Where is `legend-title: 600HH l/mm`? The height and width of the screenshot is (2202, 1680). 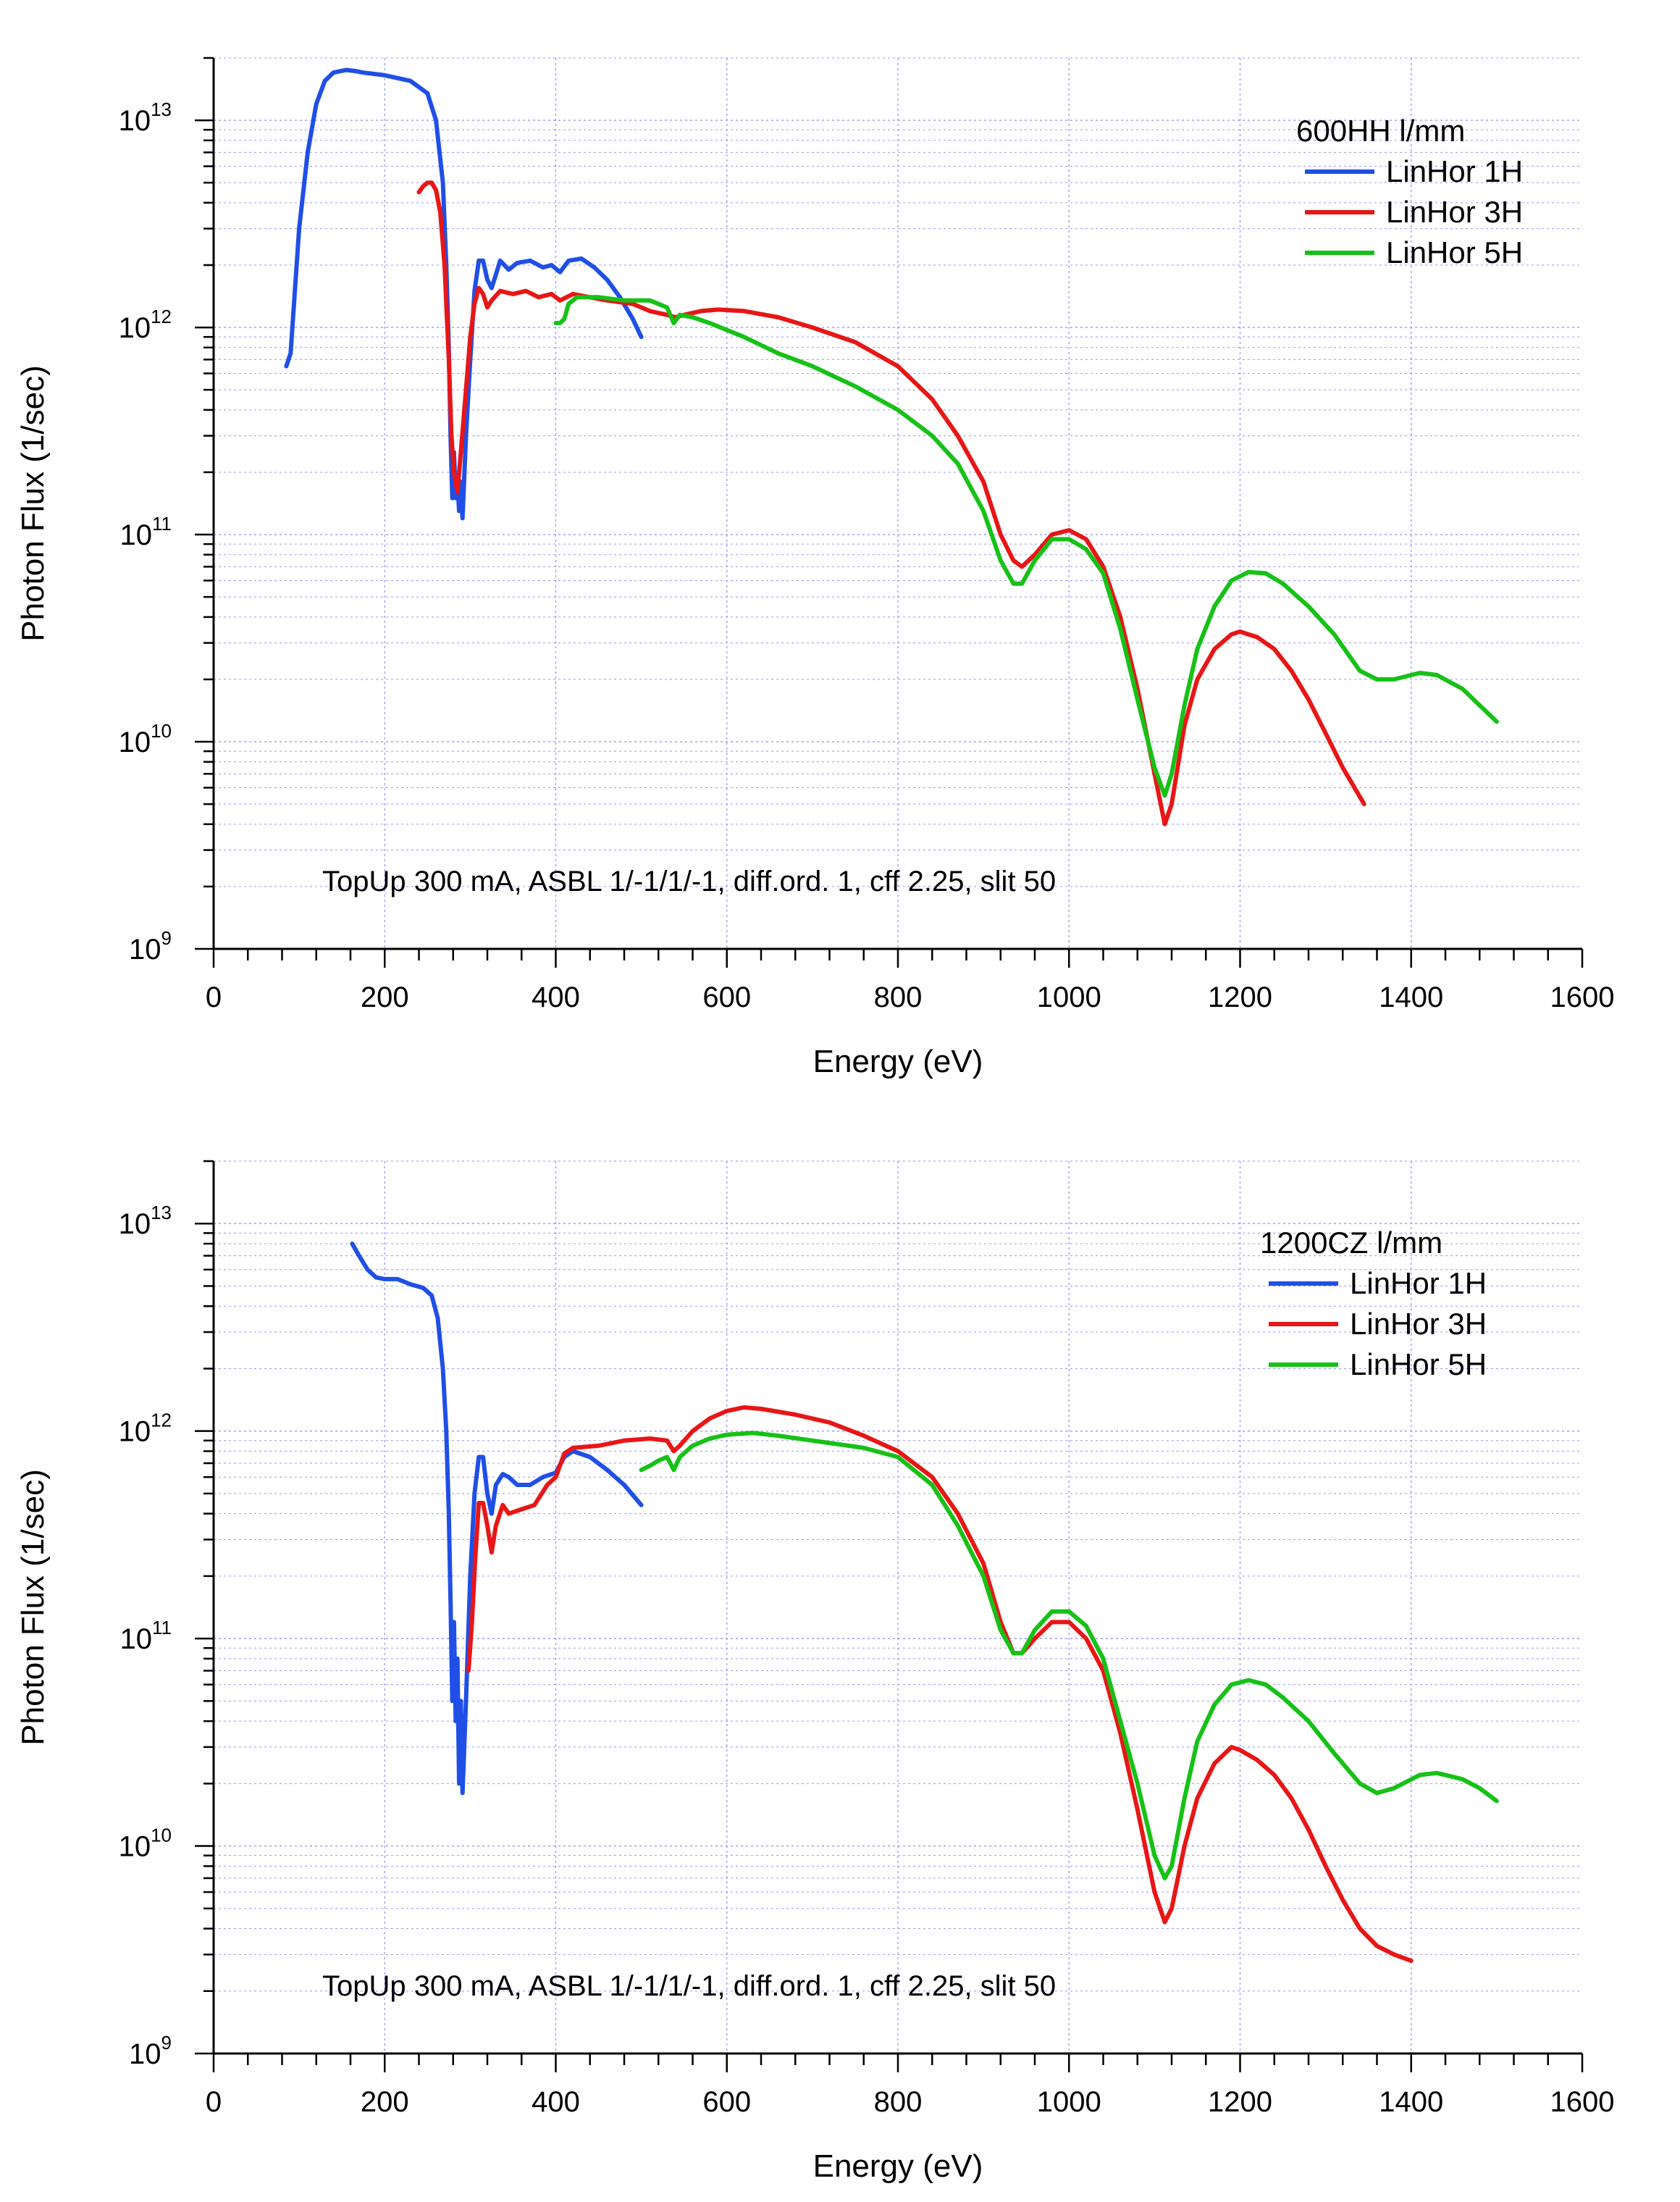 legend-title: 600HH l/mm is located at coordinates (1380, 131).